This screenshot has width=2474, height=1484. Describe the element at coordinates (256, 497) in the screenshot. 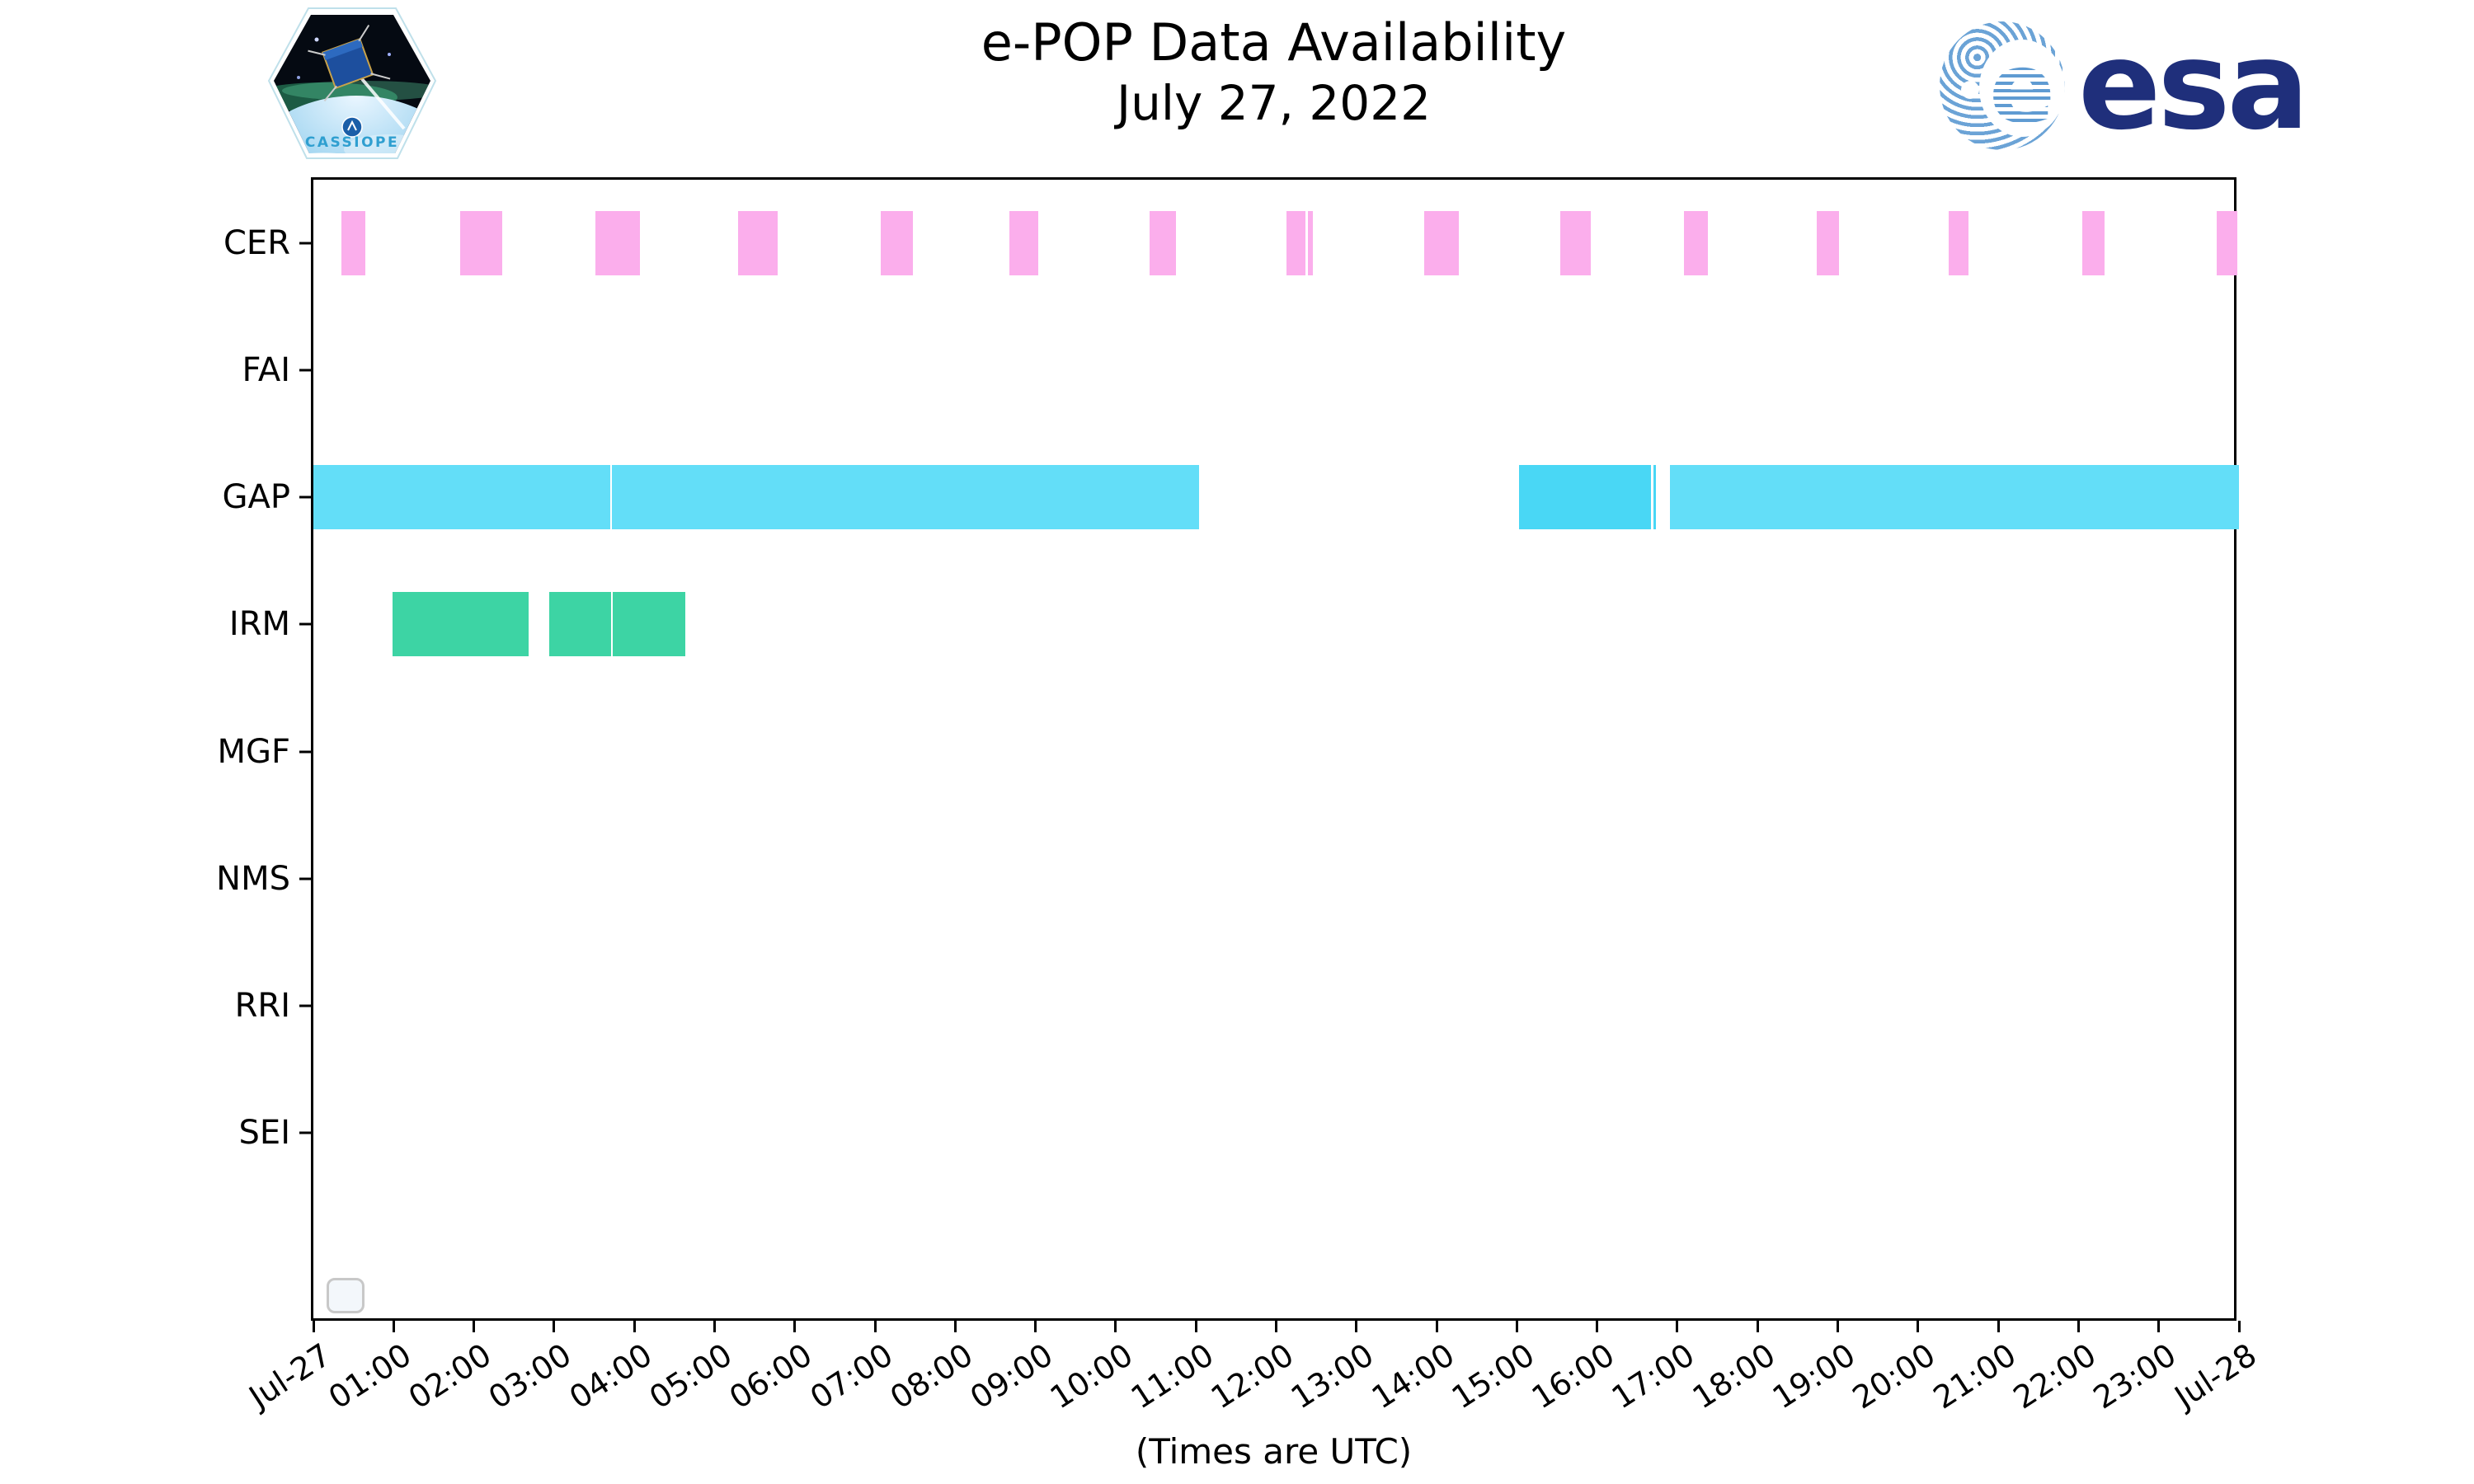

I see `row-label-gap: GAP` at that location.